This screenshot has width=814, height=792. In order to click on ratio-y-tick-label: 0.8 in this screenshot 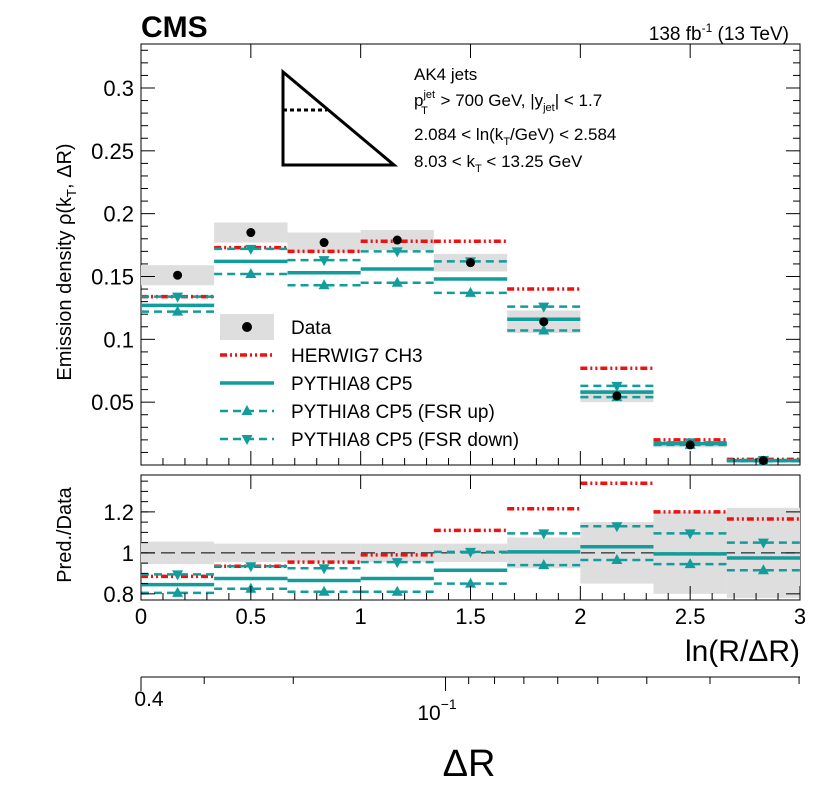, I will do `click(118, 594)`.